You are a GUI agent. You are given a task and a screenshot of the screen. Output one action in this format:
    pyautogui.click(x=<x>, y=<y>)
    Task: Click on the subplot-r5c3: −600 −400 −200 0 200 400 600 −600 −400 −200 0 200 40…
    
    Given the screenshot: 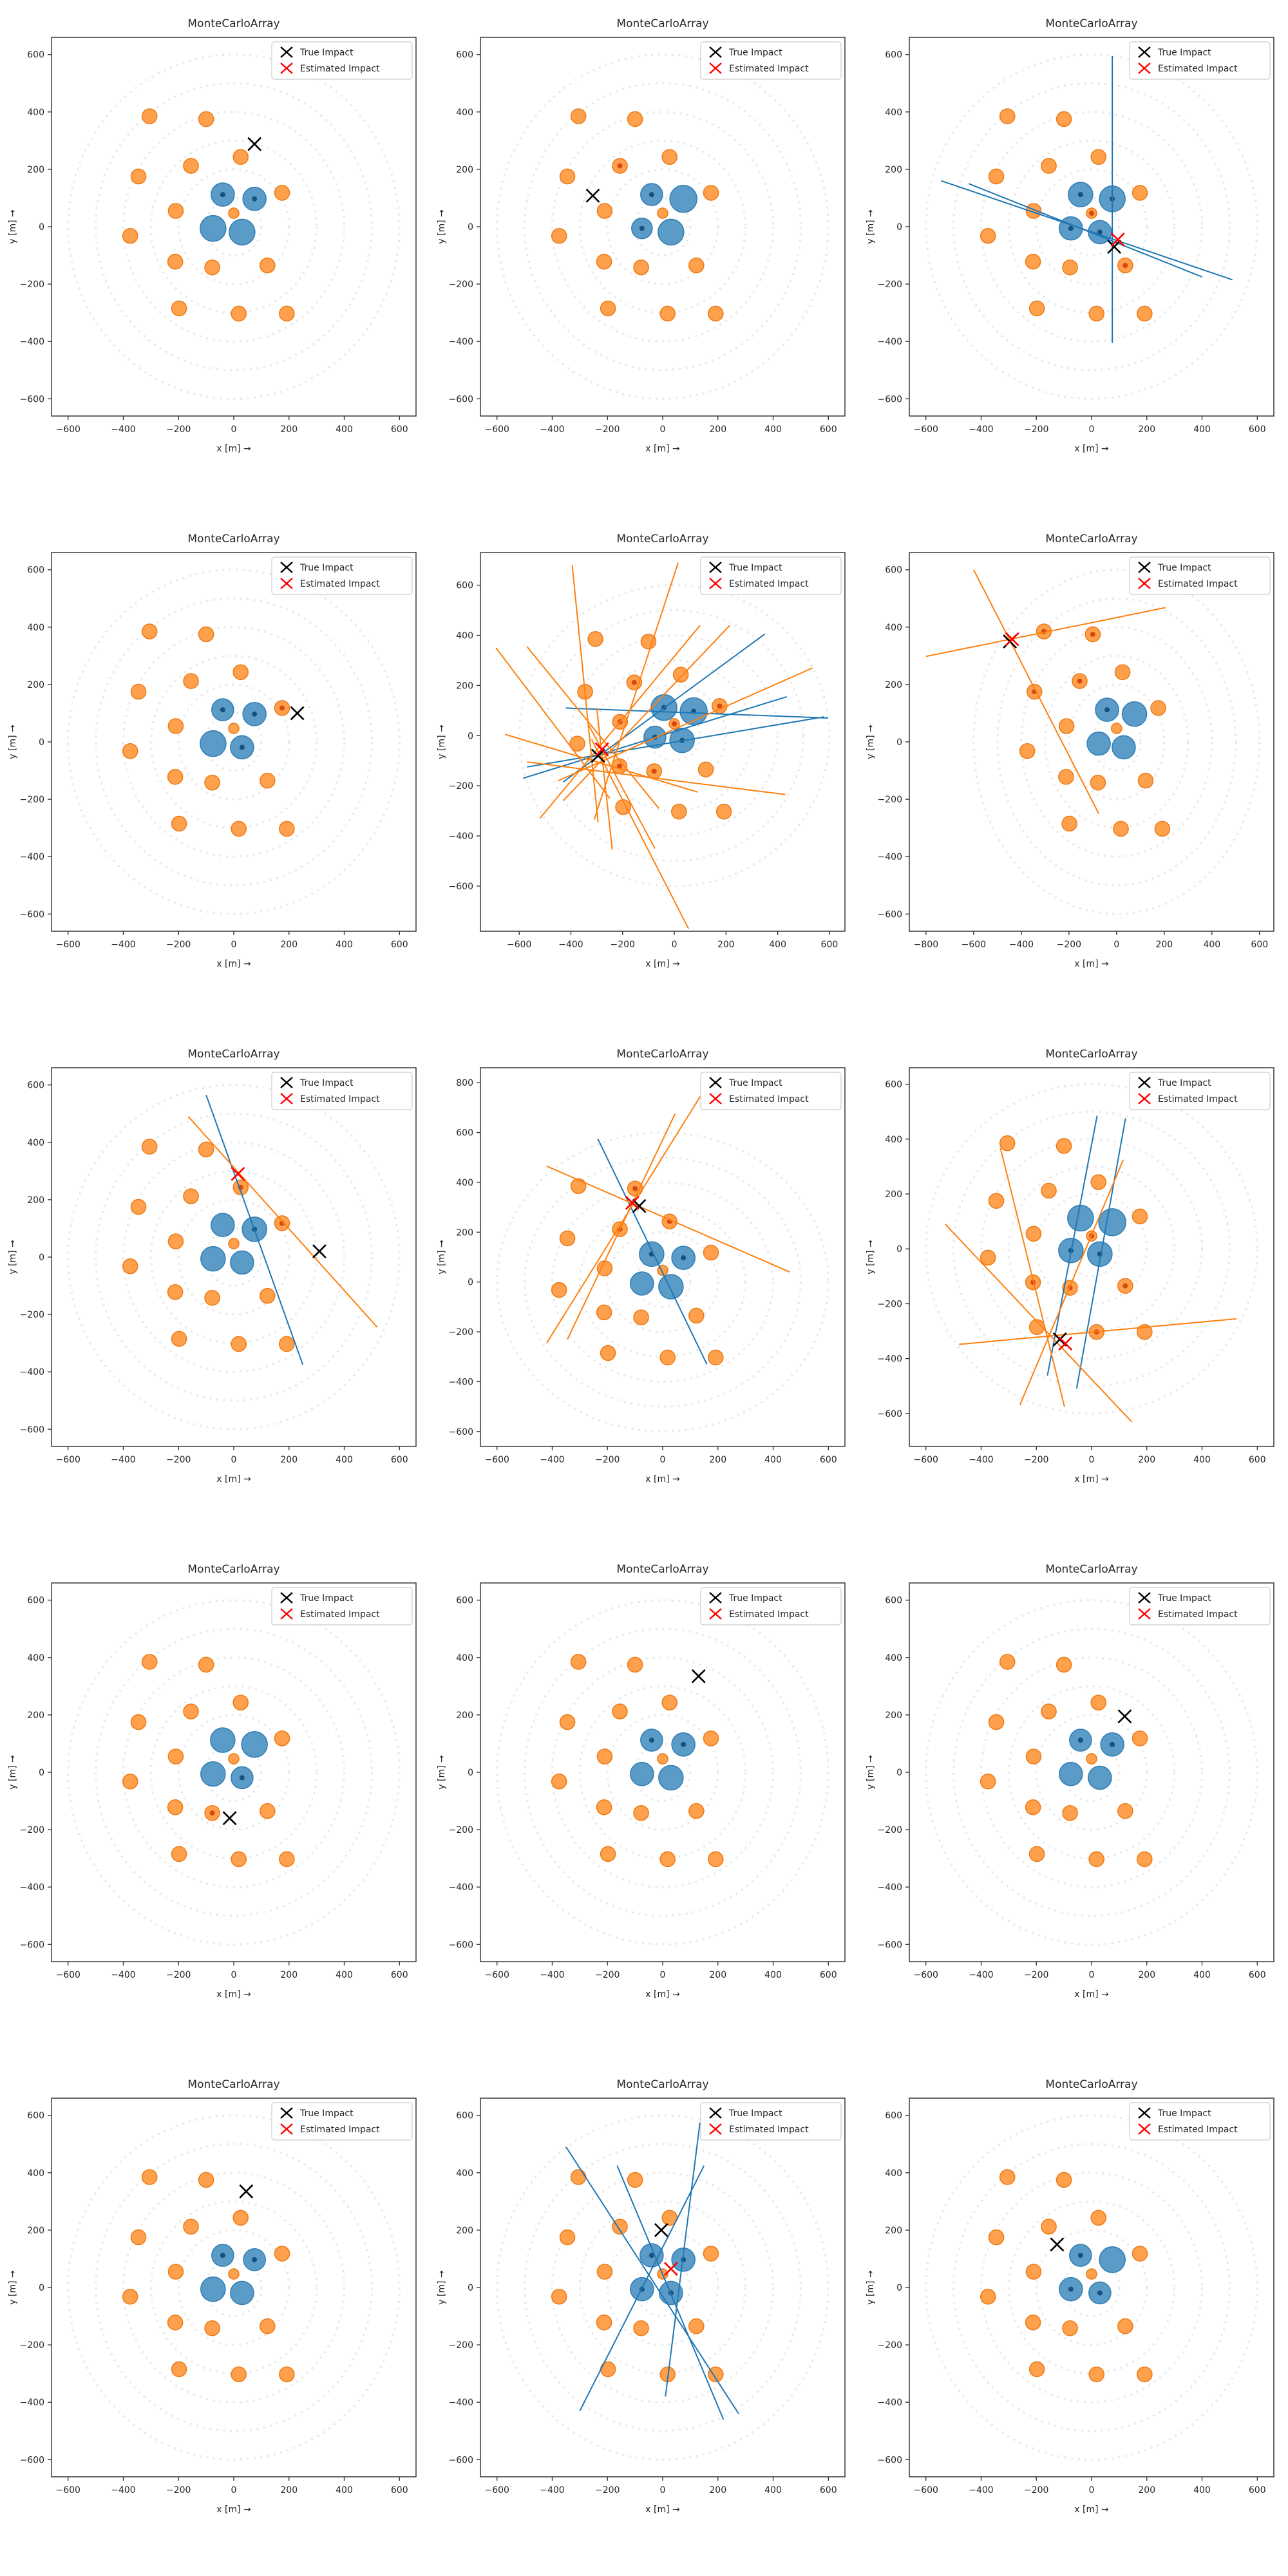 What is the action you would take?
    pyautogui.click(x=1072, y=2318)
    